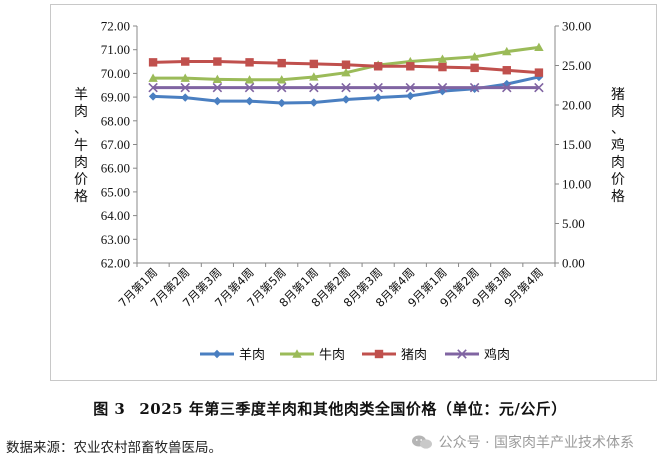 The width and height of the screenshot is (660, 465). Describe the element at coordinates (576, 65) in the screenshot. I see `right-tick-label: 25.00` at that location.